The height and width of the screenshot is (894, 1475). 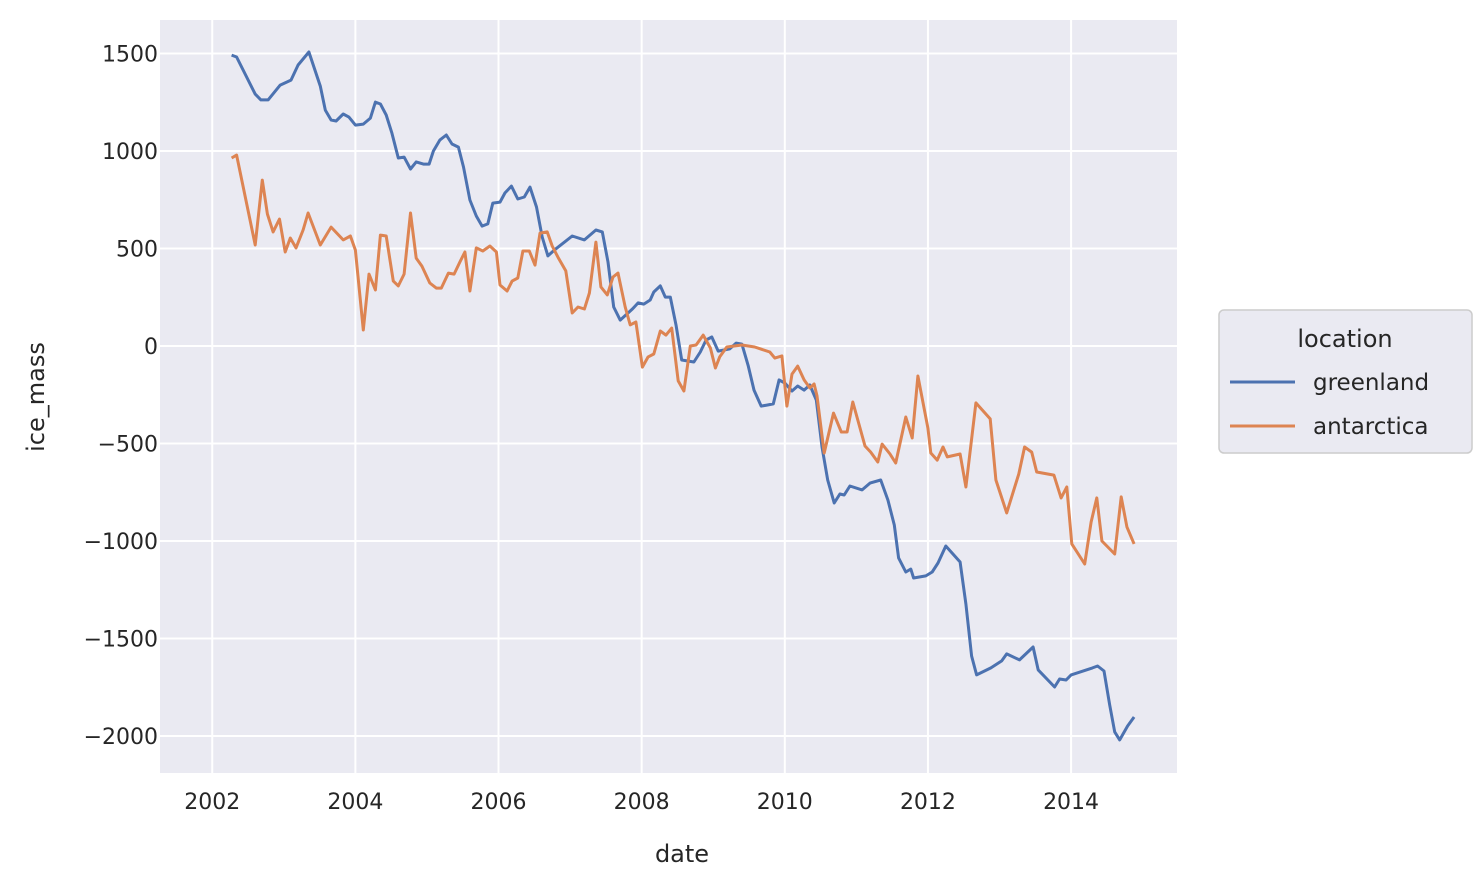 I want to click on x-tick-labels: 2002 2004 2006 2008 2010 2012 2014, so click(x=641, y=802).